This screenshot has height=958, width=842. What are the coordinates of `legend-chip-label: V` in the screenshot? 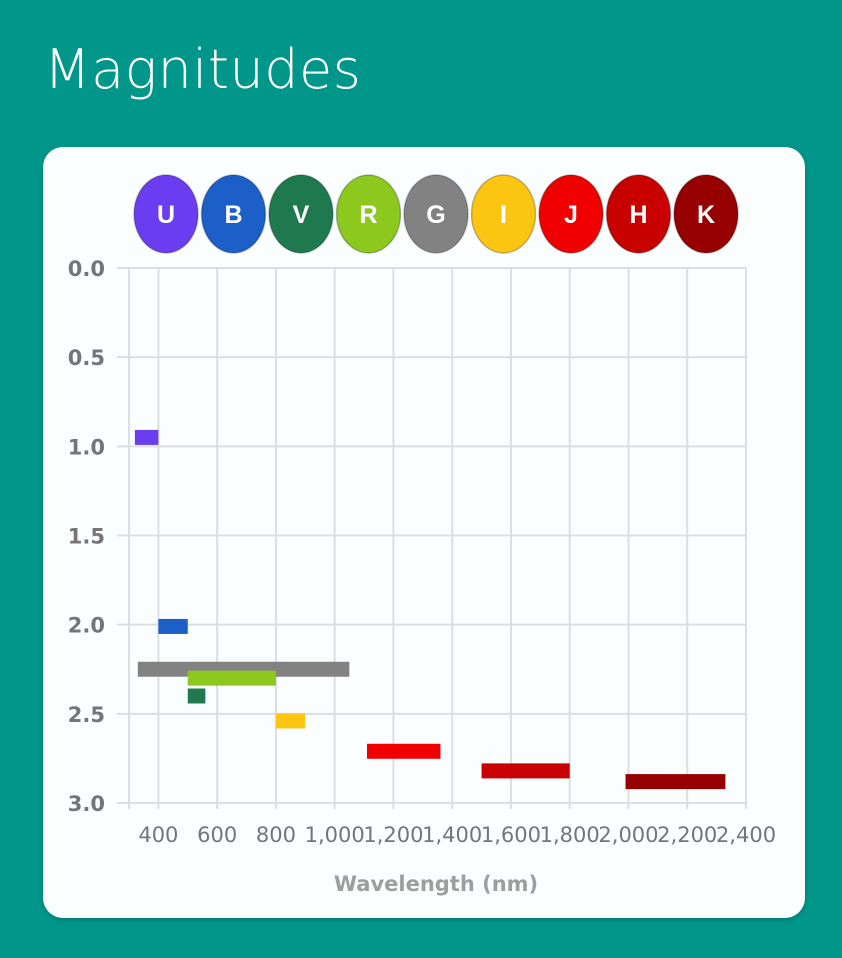 It's located at (301, 215).